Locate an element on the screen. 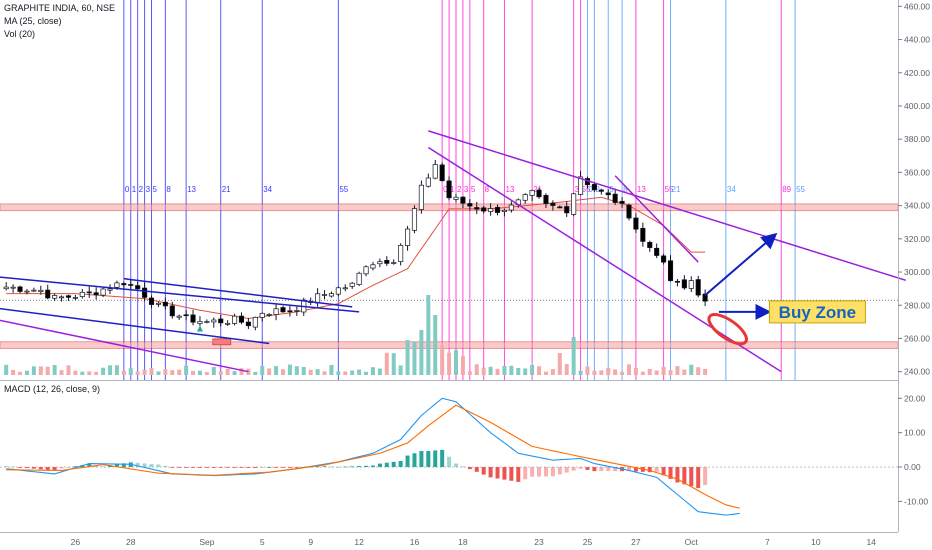  price-tick-label: 260.00 is located at coordinates (917, 338).